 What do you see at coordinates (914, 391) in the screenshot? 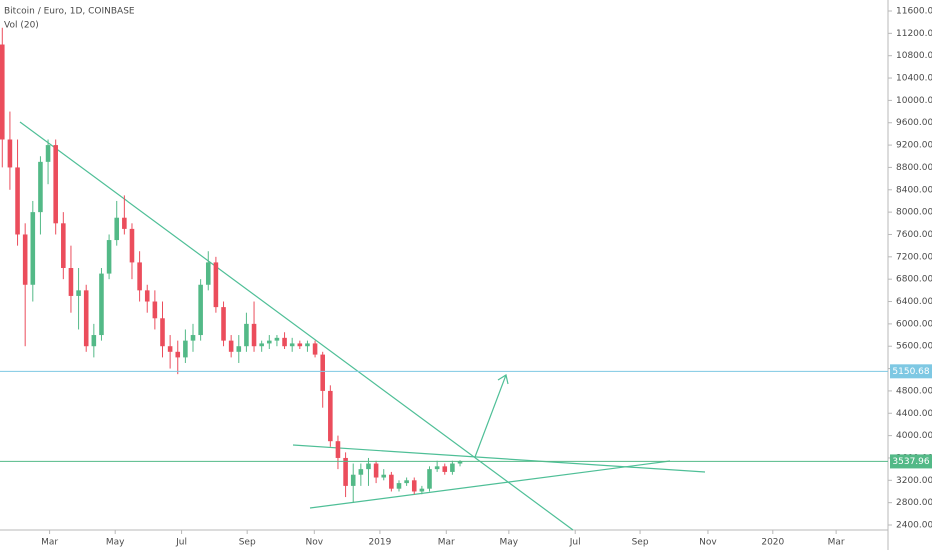
I see `y-tick-label: 4800.00` at bounding box center [914, 391].